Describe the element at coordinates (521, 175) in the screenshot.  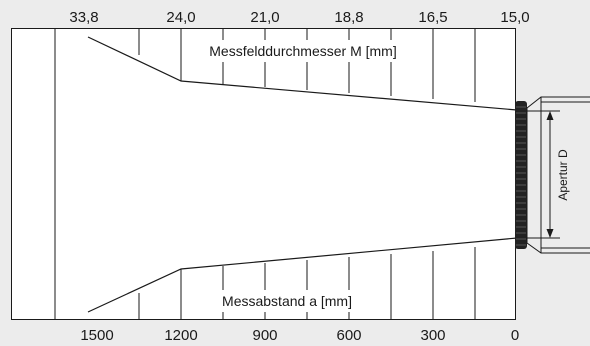
I see `lens-ring` at that location.